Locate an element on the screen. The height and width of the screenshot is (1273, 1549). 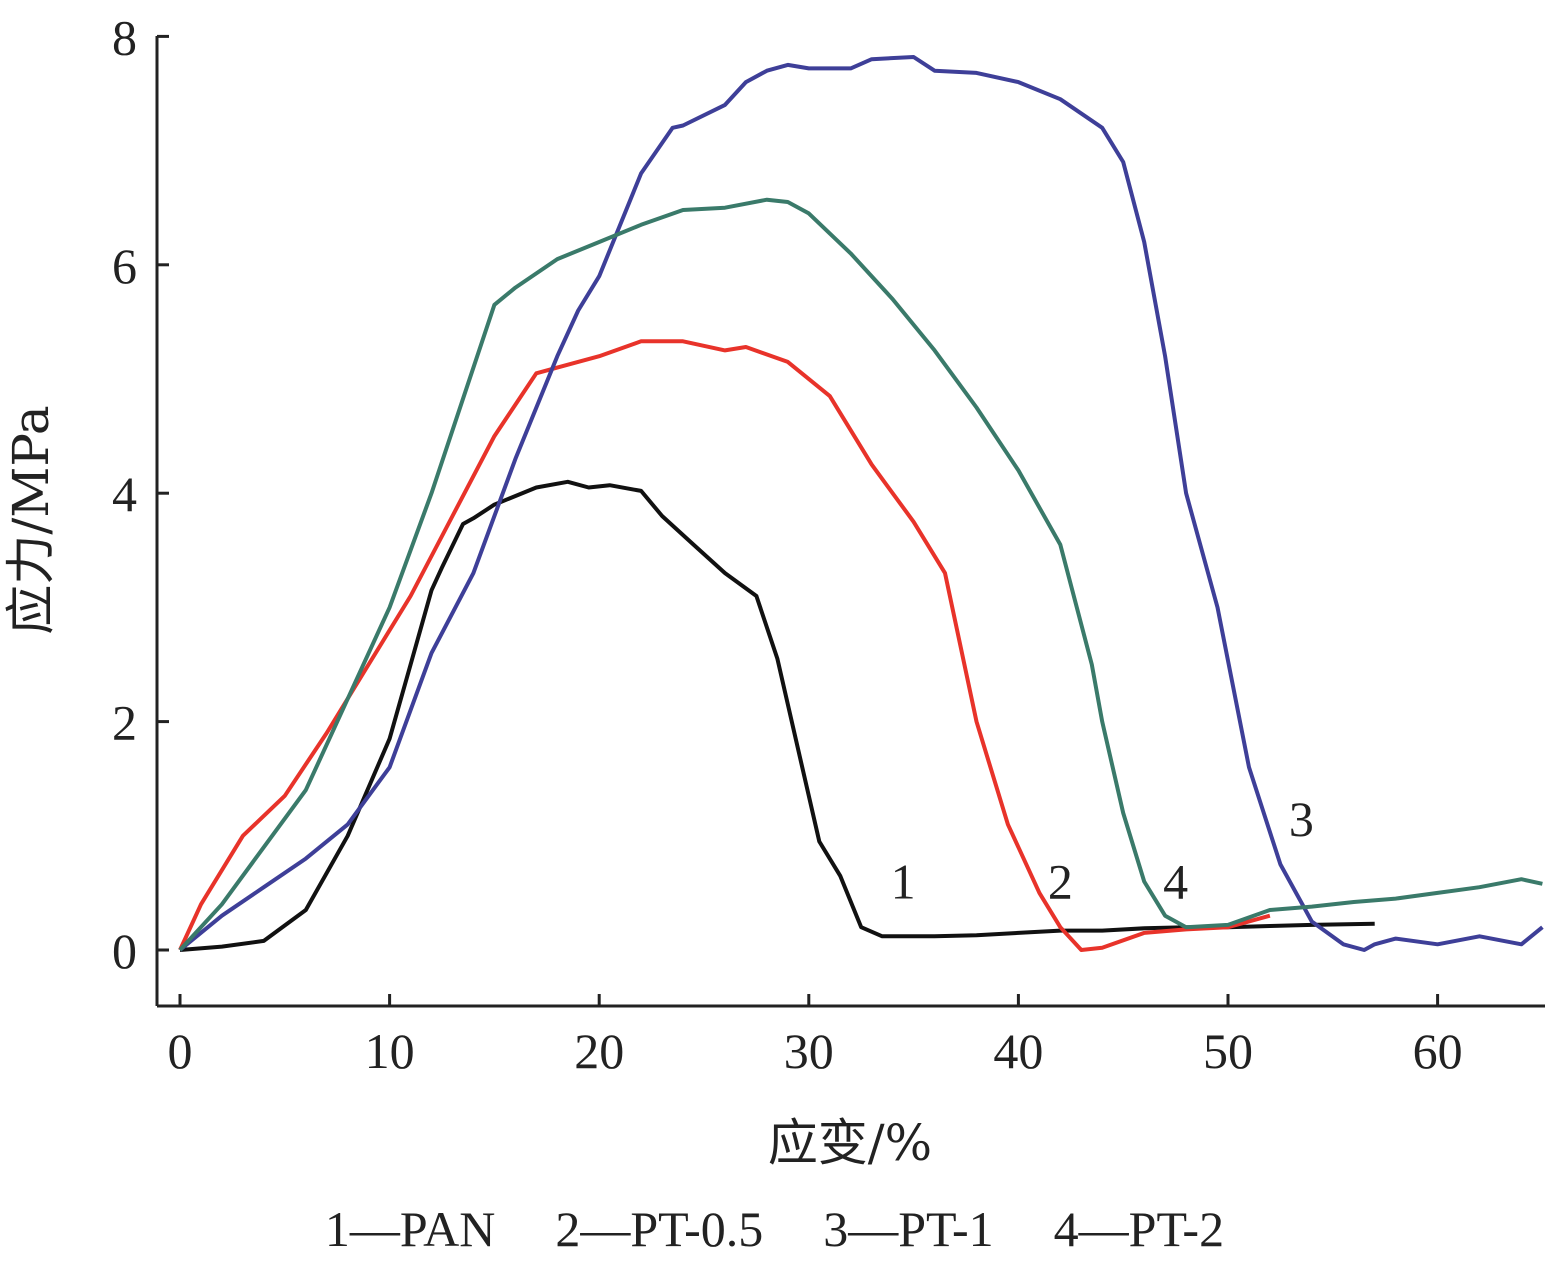
curve-label-4: 4 is located at coordinates (1175, 882).